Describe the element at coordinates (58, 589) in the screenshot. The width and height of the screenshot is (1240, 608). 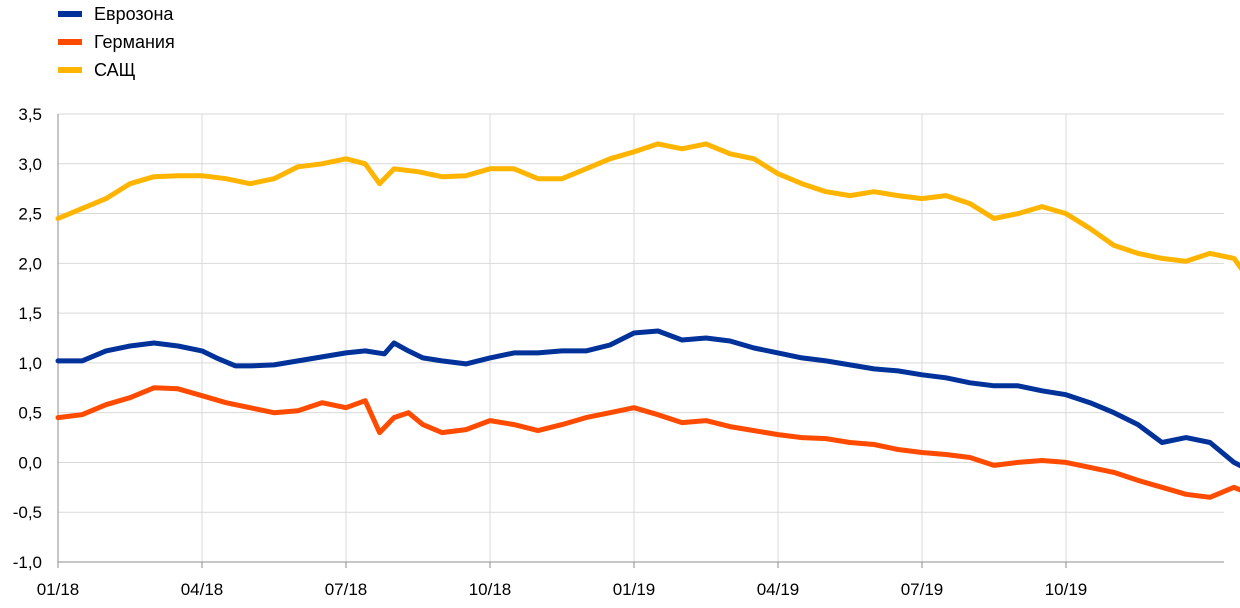
I see `x-tick-label: 01/18` at that location.